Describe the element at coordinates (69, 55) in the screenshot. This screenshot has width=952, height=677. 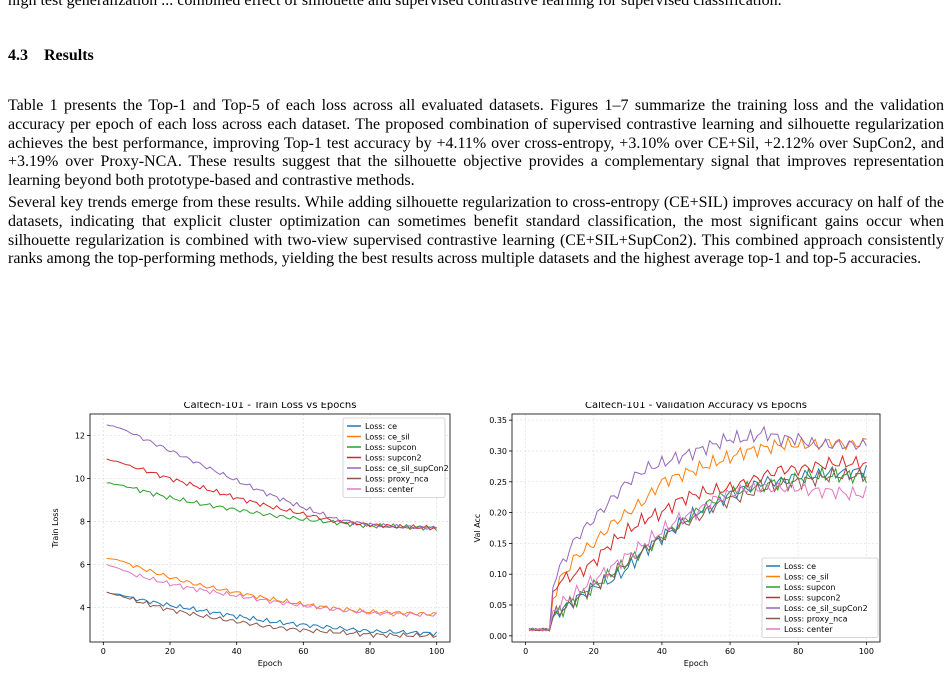
I see `section-title: Results` at that location.